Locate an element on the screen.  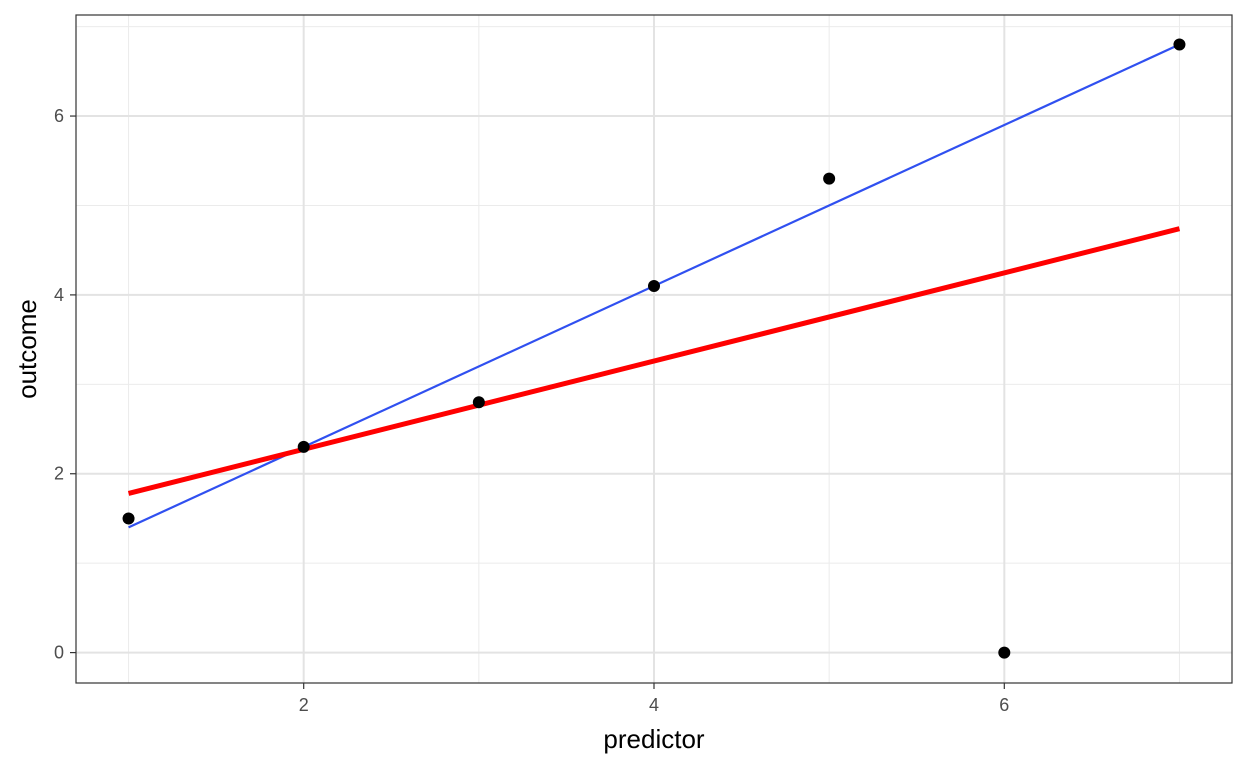
x-tick-label: 2 is located at coordinates (304, 705).